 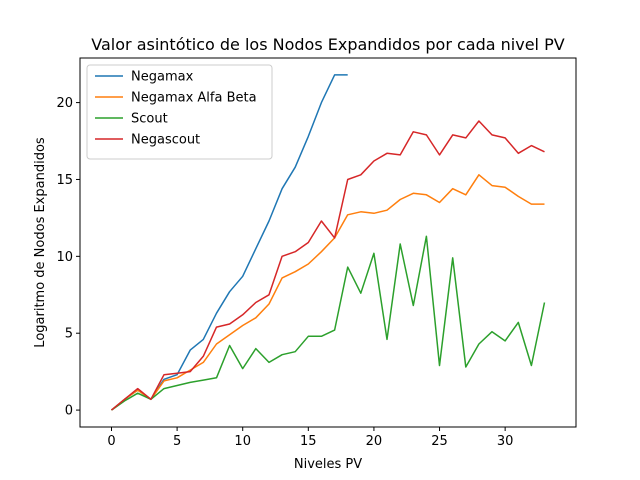 What do you see at coordinates (111, 441) in the screenshot?
I see `x-tick-label: 0` at bounding box center [111, 441].